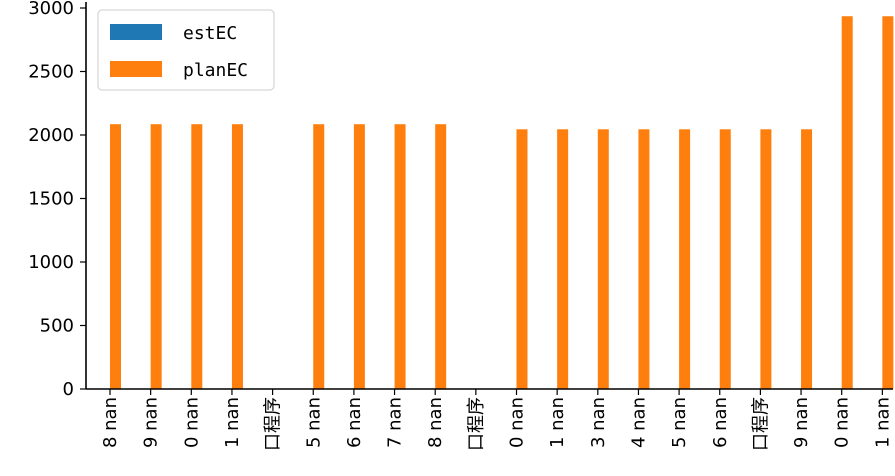  I want to click on y-tick-label: 0, so click(68, 389).